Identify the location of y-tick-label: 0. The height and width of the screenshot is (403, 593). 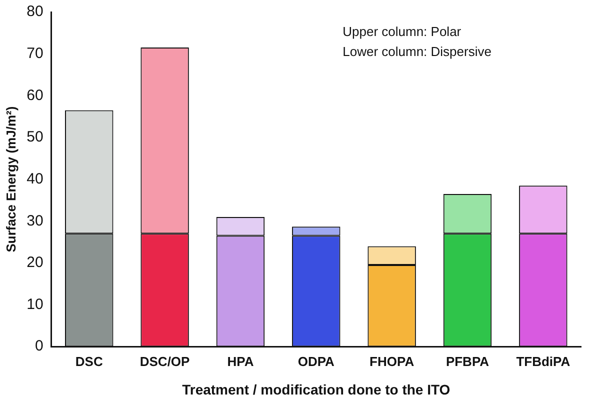
(39, 346).